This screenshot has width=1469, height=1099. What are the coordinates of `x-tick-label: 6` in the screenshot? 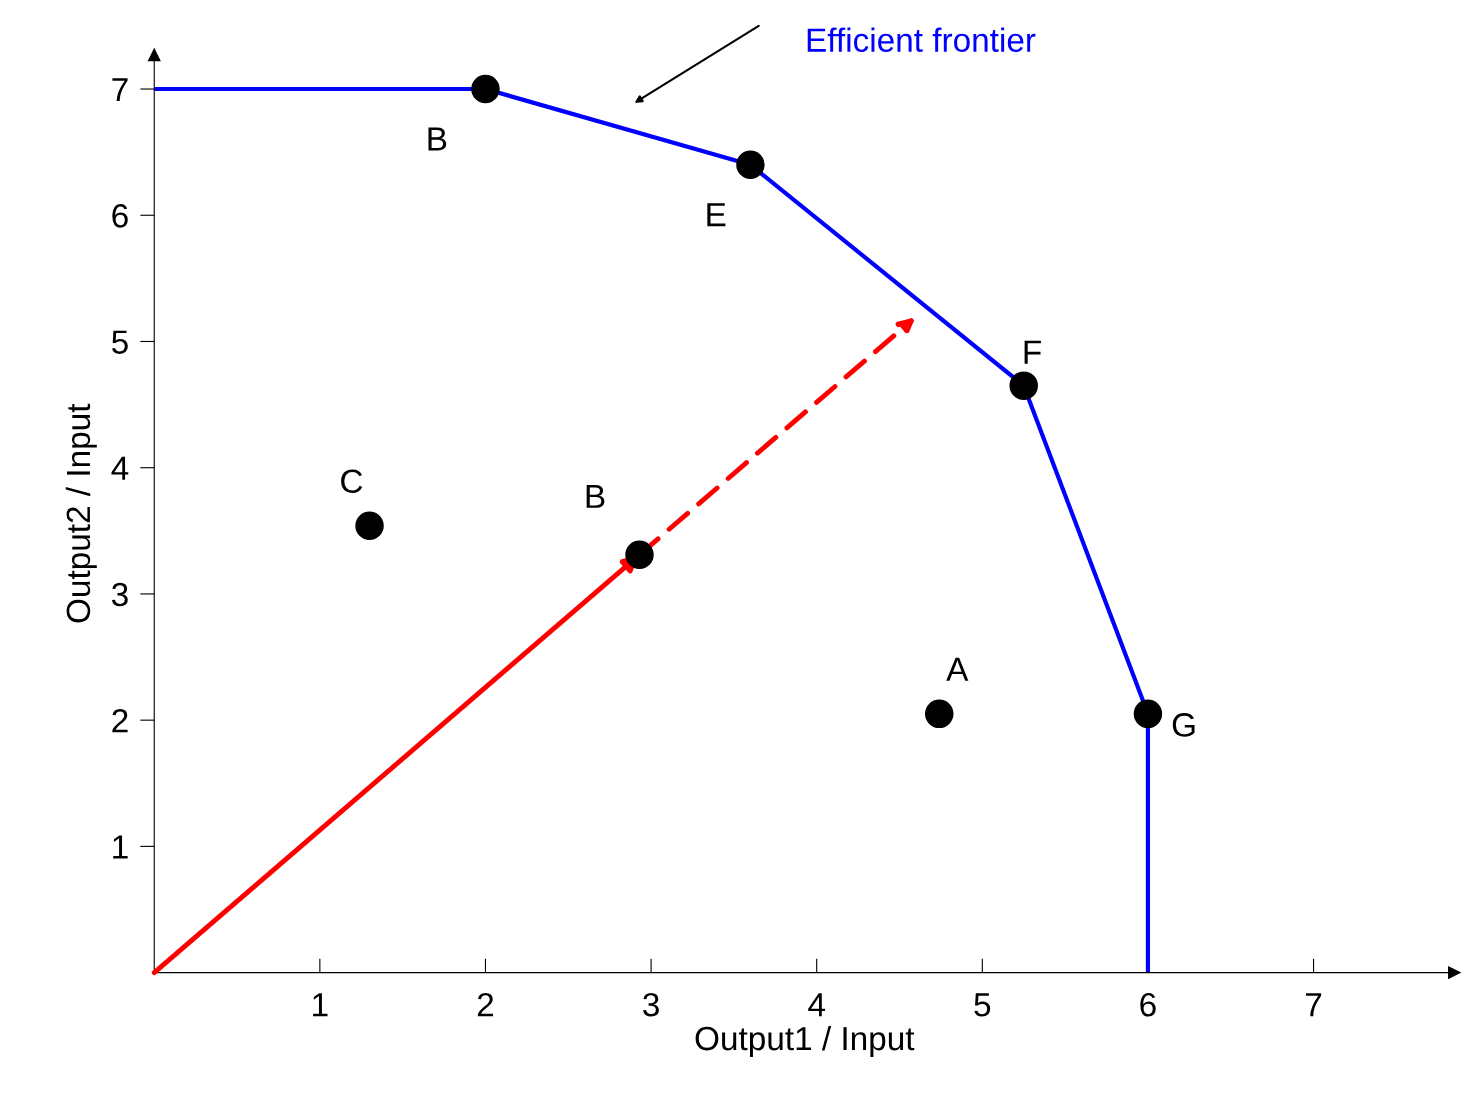 It's located at (1148, 1004).